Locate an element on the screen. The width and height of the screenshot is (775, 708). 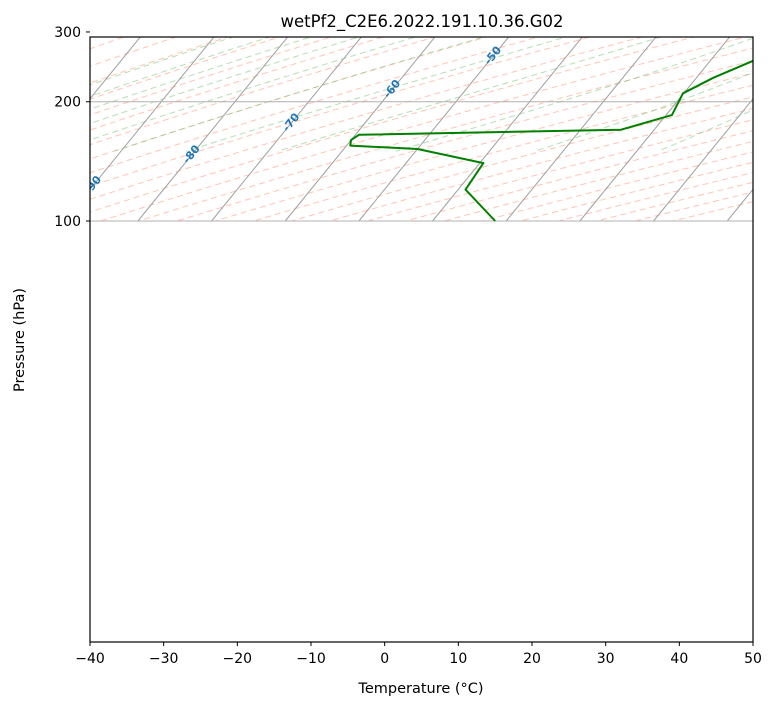
isotherm-label: -30 is located at coordinates (694, 0).